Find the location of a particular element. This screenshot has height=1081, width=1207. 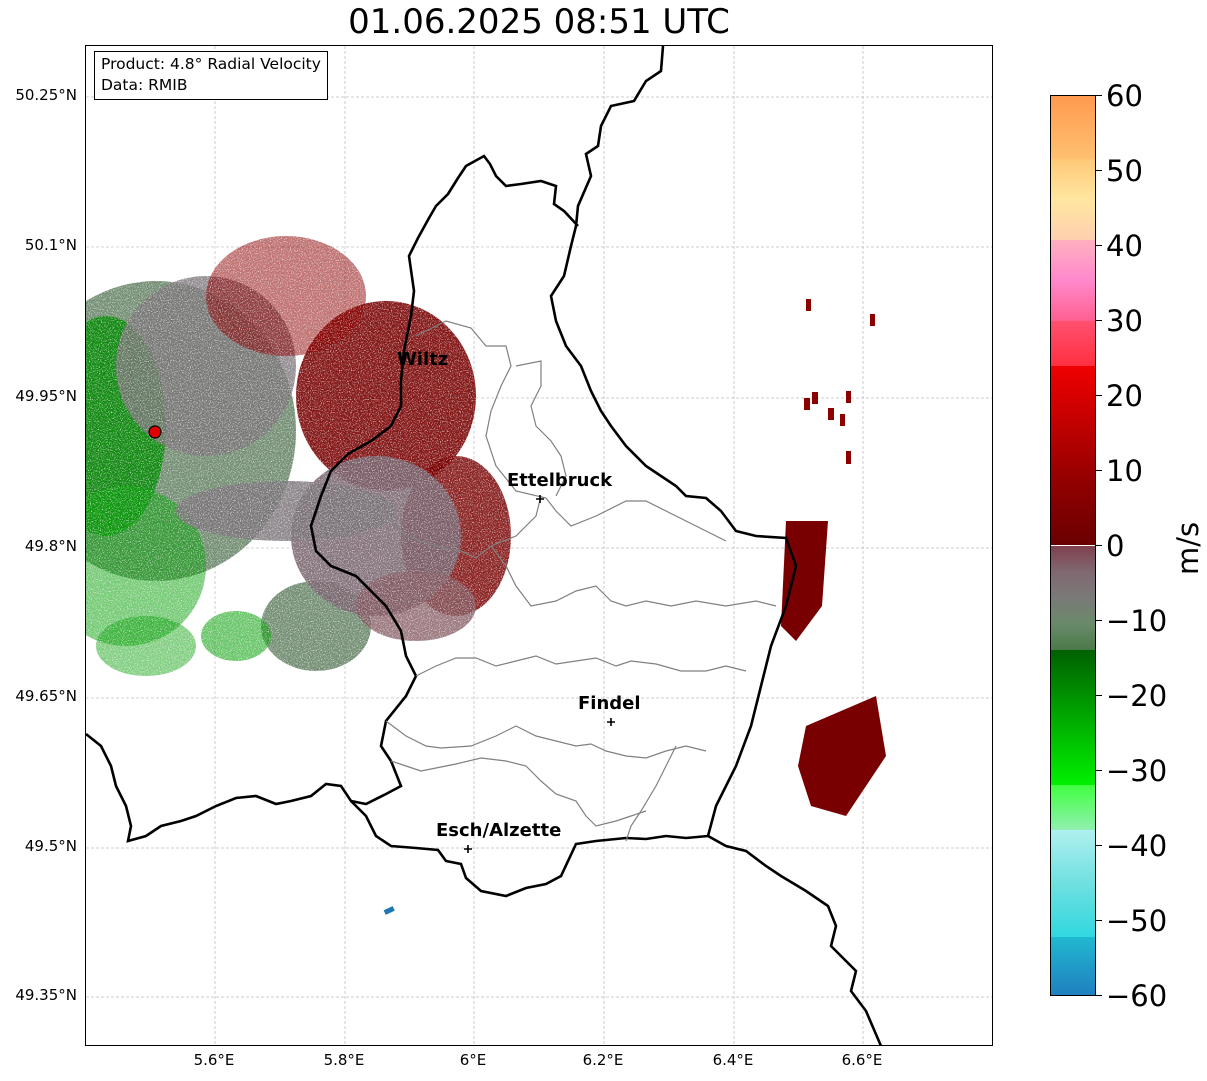

colorbar-tick-label: −20 is located at coordinates (1137, 696).